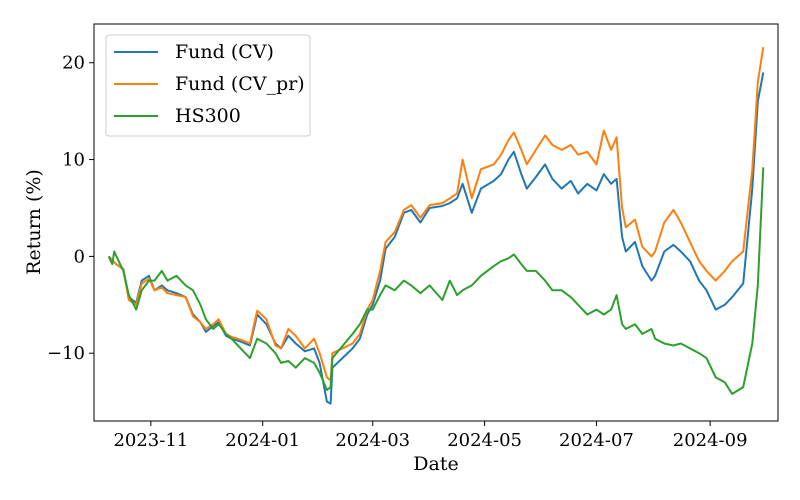  What do you see at coordinates (208, 116) in the screenshot?
I see `legend-label: HS300` at bounding box center [208, 116].